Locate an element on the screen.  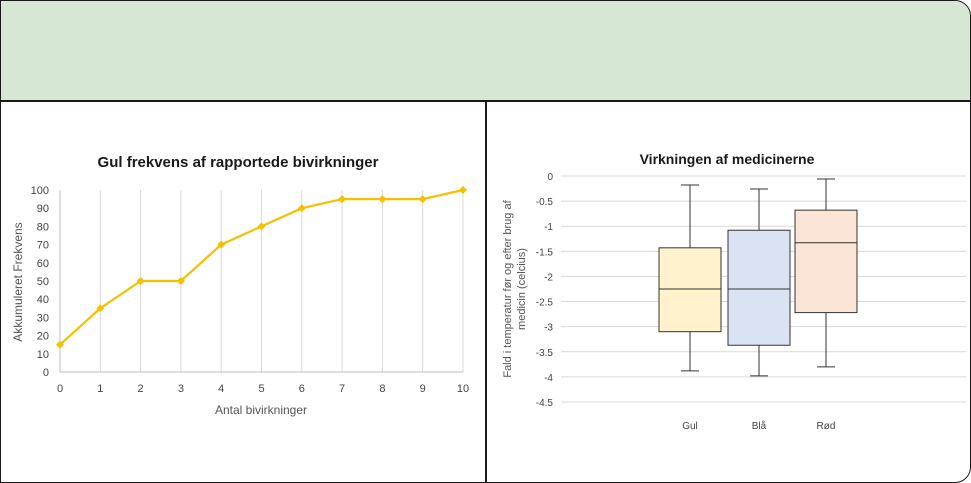
box-chart-y-tick-label: -3.5 is located at coordinates (545, 353).